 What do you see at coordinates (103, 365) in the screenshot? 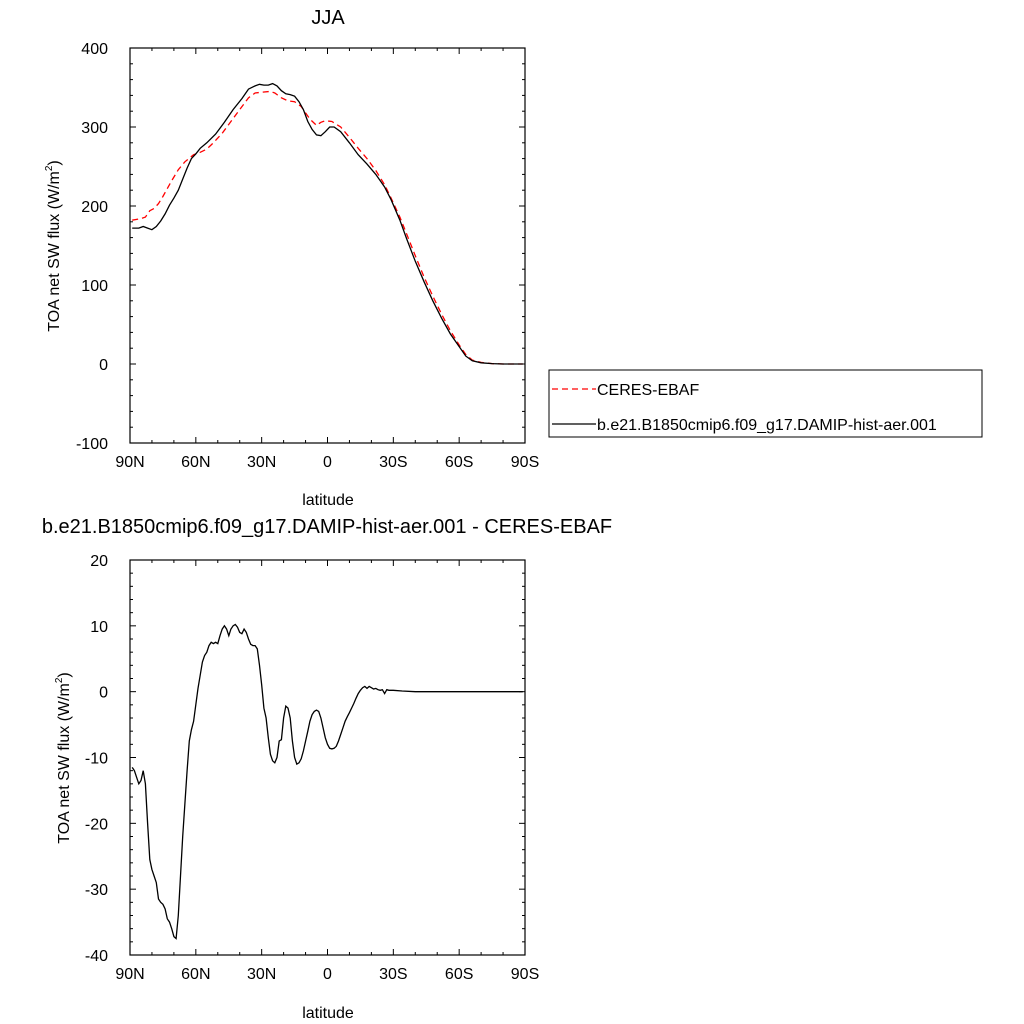
I see `top-chart-y-tick-label: 0` at bounding box center [103, 365].